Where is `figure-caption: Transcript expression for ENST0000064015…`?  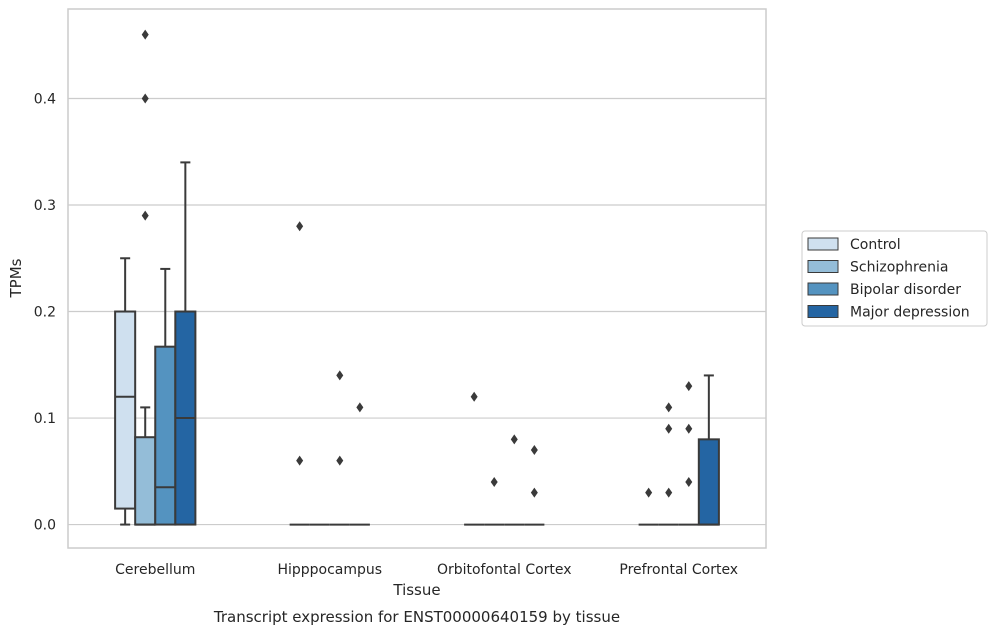
figure-caption: Transcript expression for ENST0000064015… is located at coordinates (416, 617).